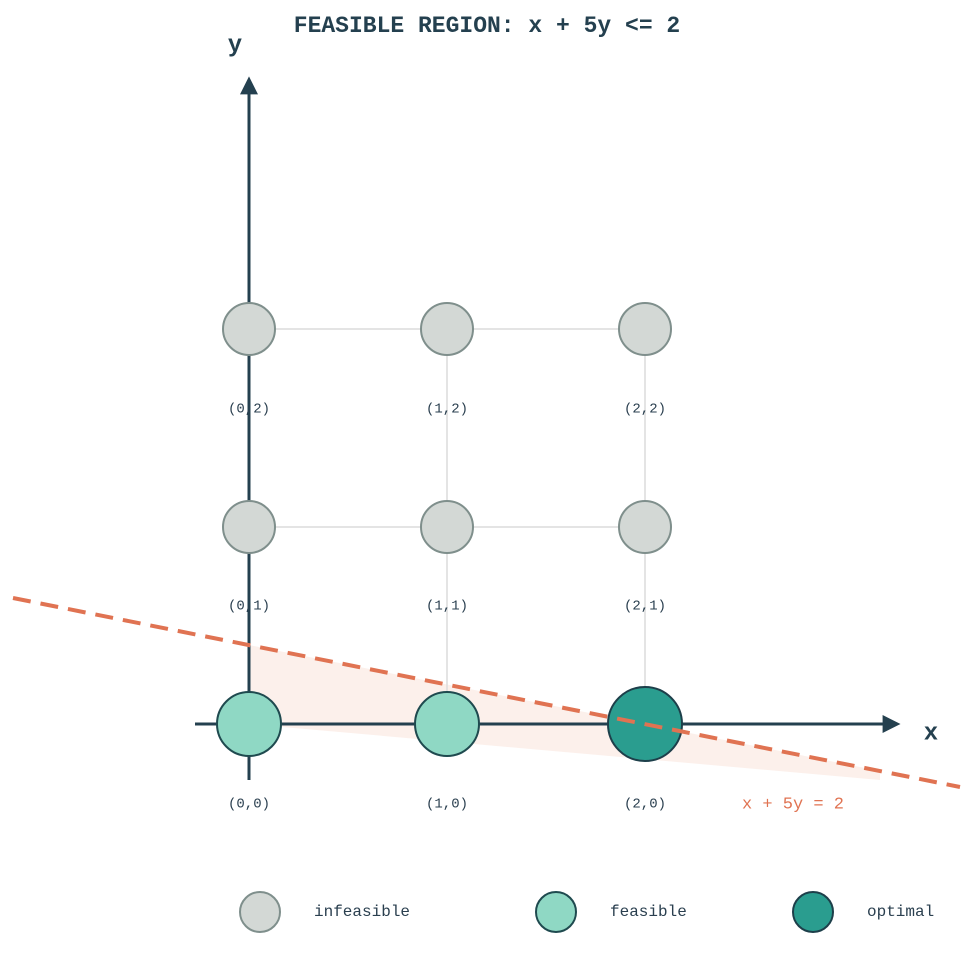 The height and width of the screenshot is (975, 975). I want to click on point-label: (1,1), so click(447, 607).